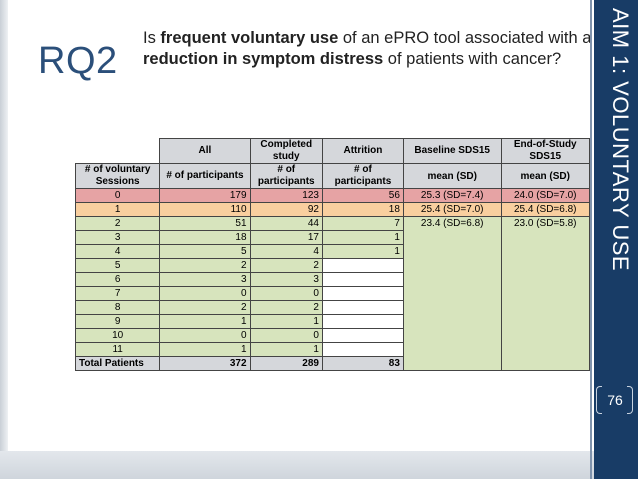  Describe the element at coordinates (545, 176) in the screenshot. I see `subheader-end: mean (SD)` at that location.